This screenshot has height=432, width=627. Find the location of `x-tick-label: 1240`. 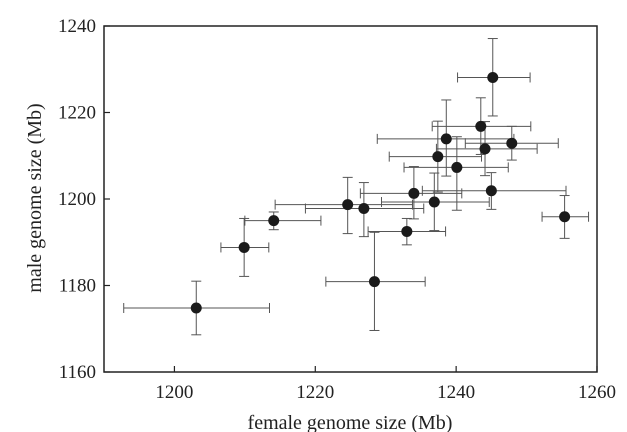

x-tick-label: 1240 is located at coordinates (456, 392).